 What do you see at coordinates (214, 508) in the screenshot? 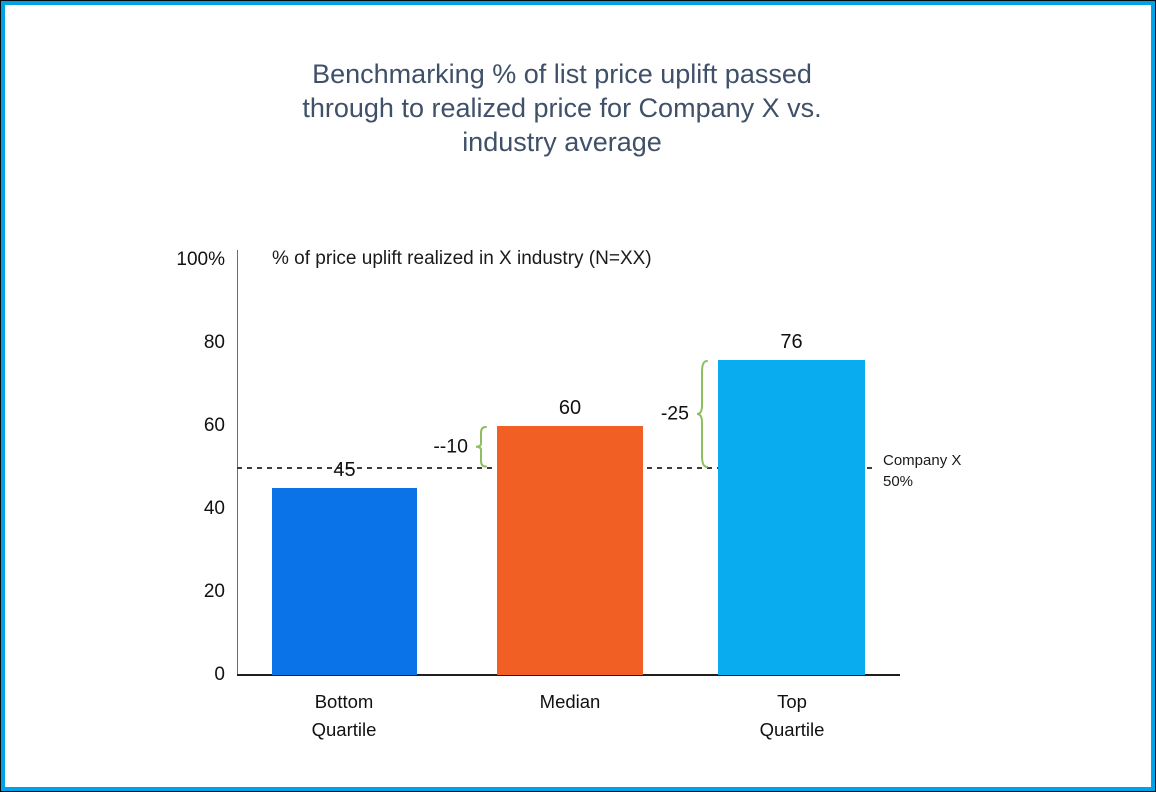
I see `y-tick-label: 40` at bounding box center [214, 508].